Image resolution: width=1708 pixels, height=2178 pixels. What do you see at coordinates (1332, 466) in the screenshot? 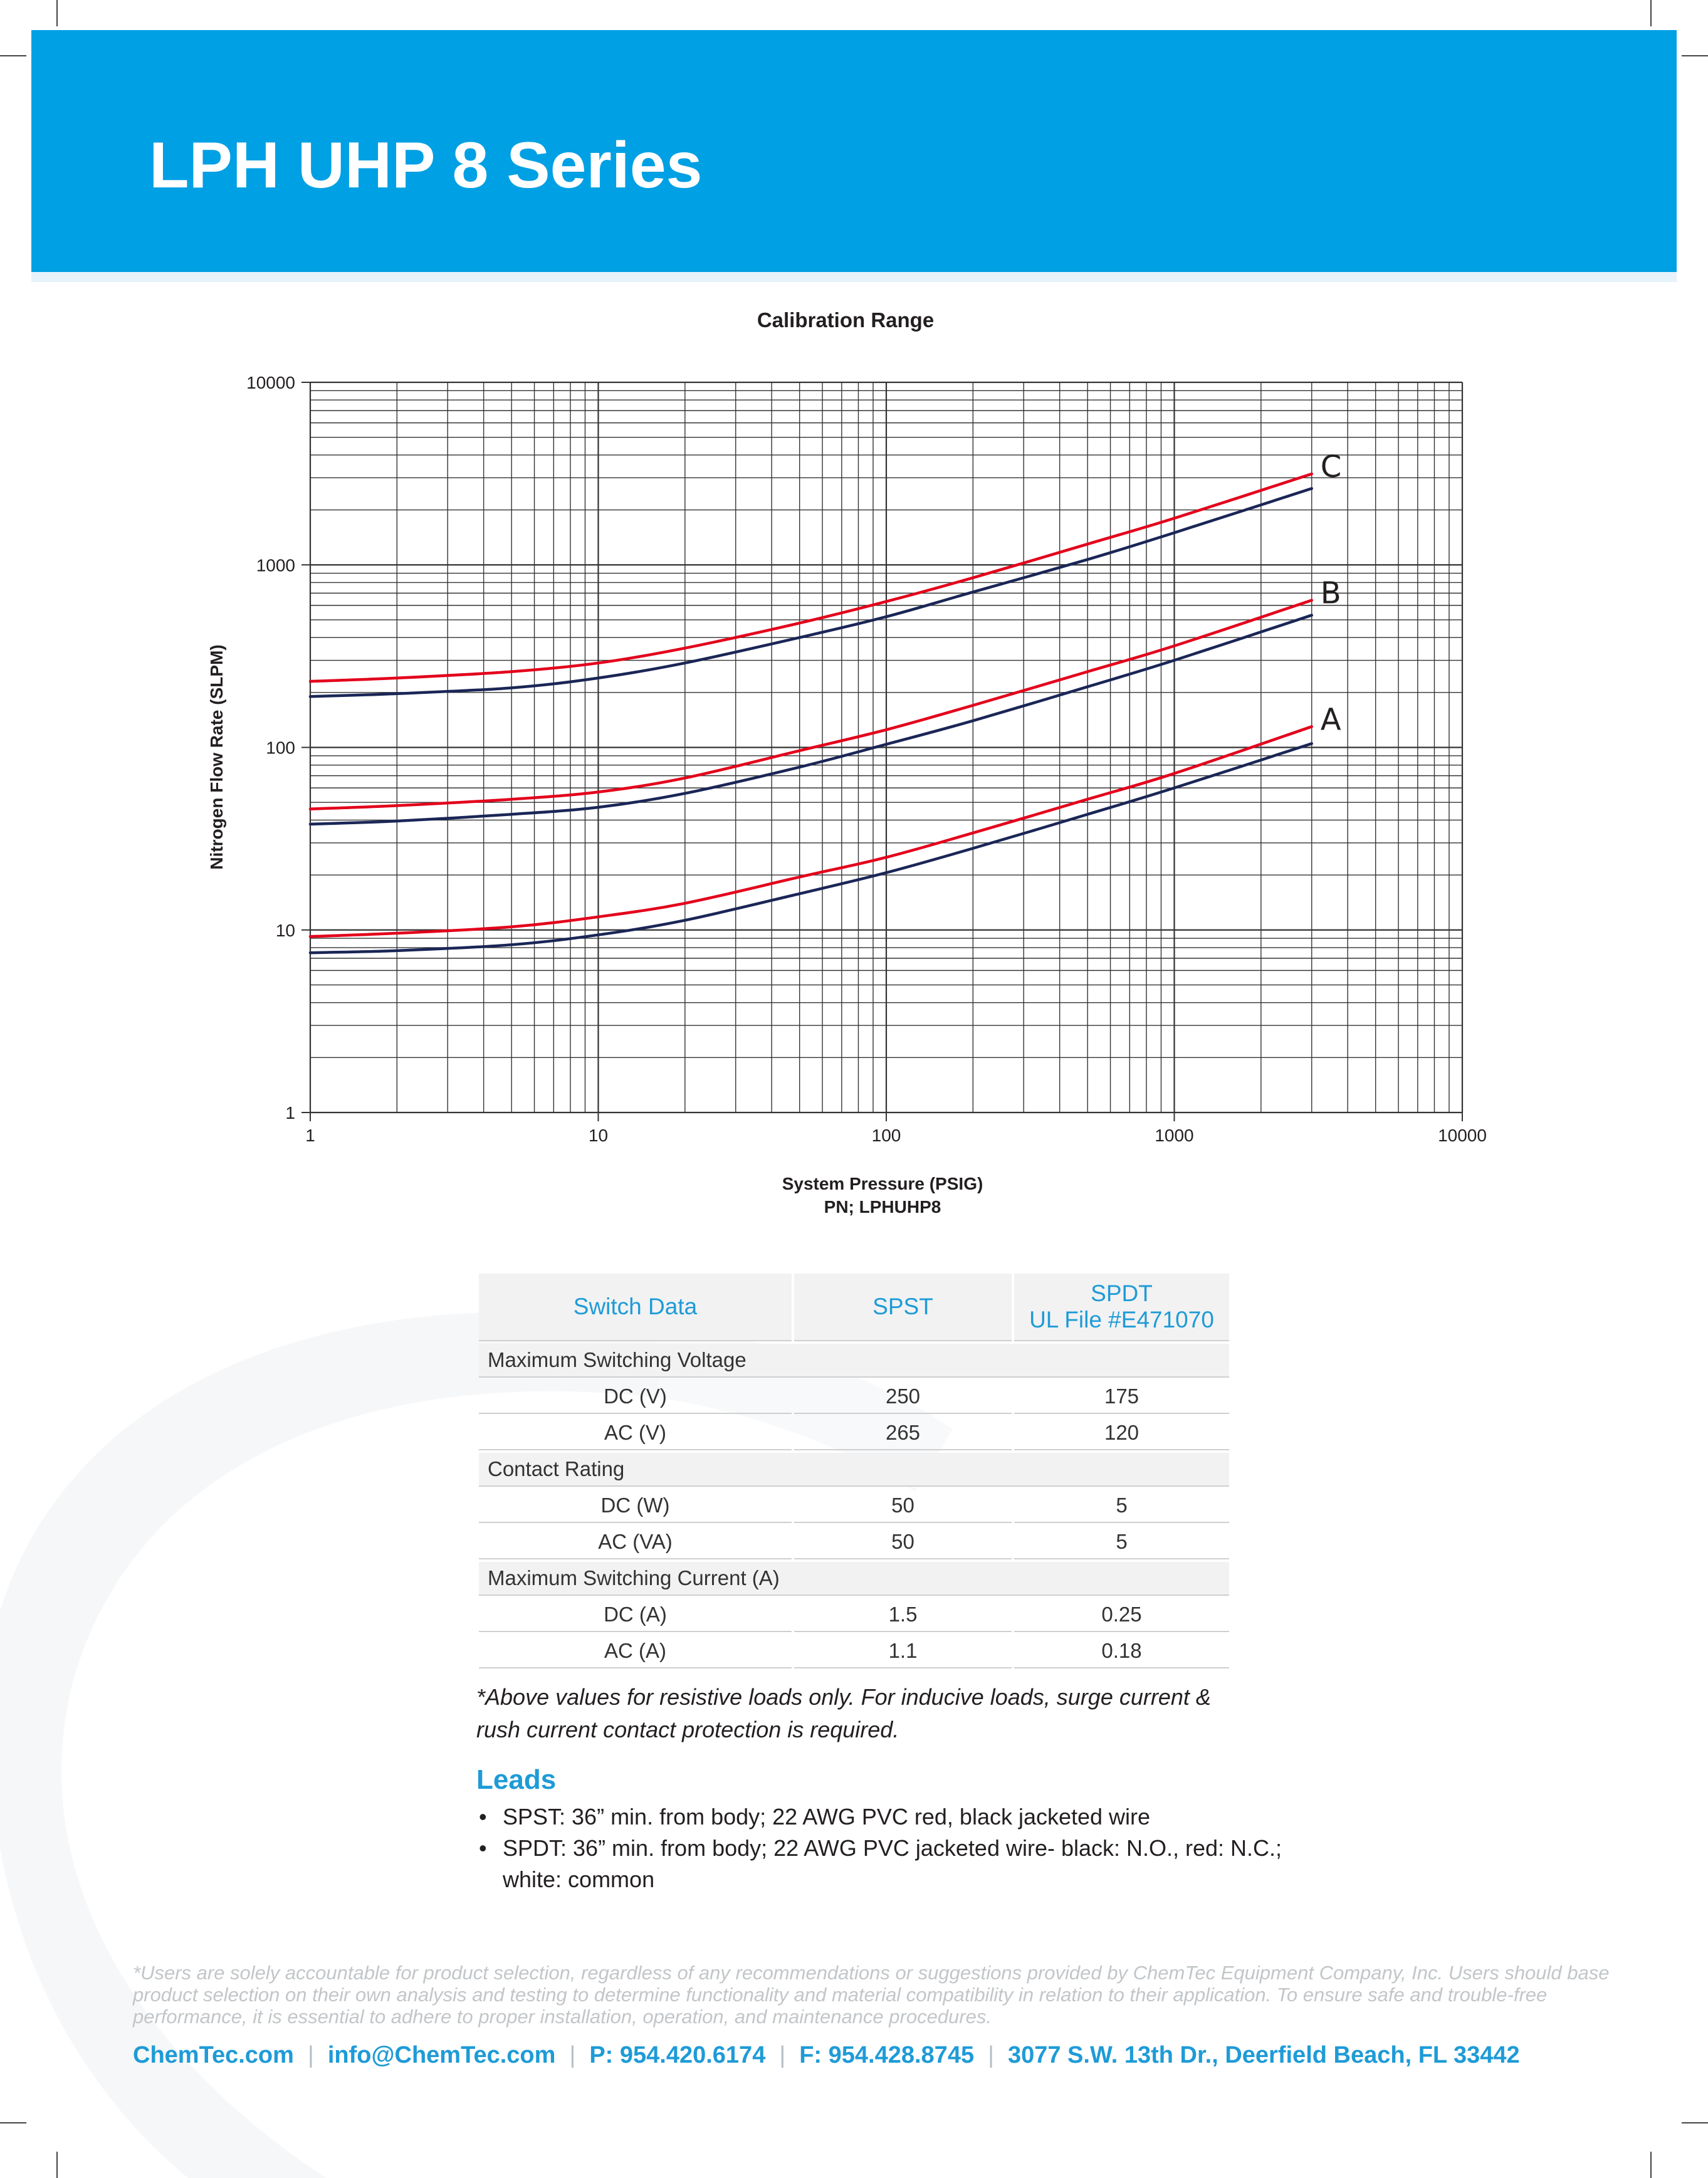
I see `series-label: C` at bounding box center [1332, 466].